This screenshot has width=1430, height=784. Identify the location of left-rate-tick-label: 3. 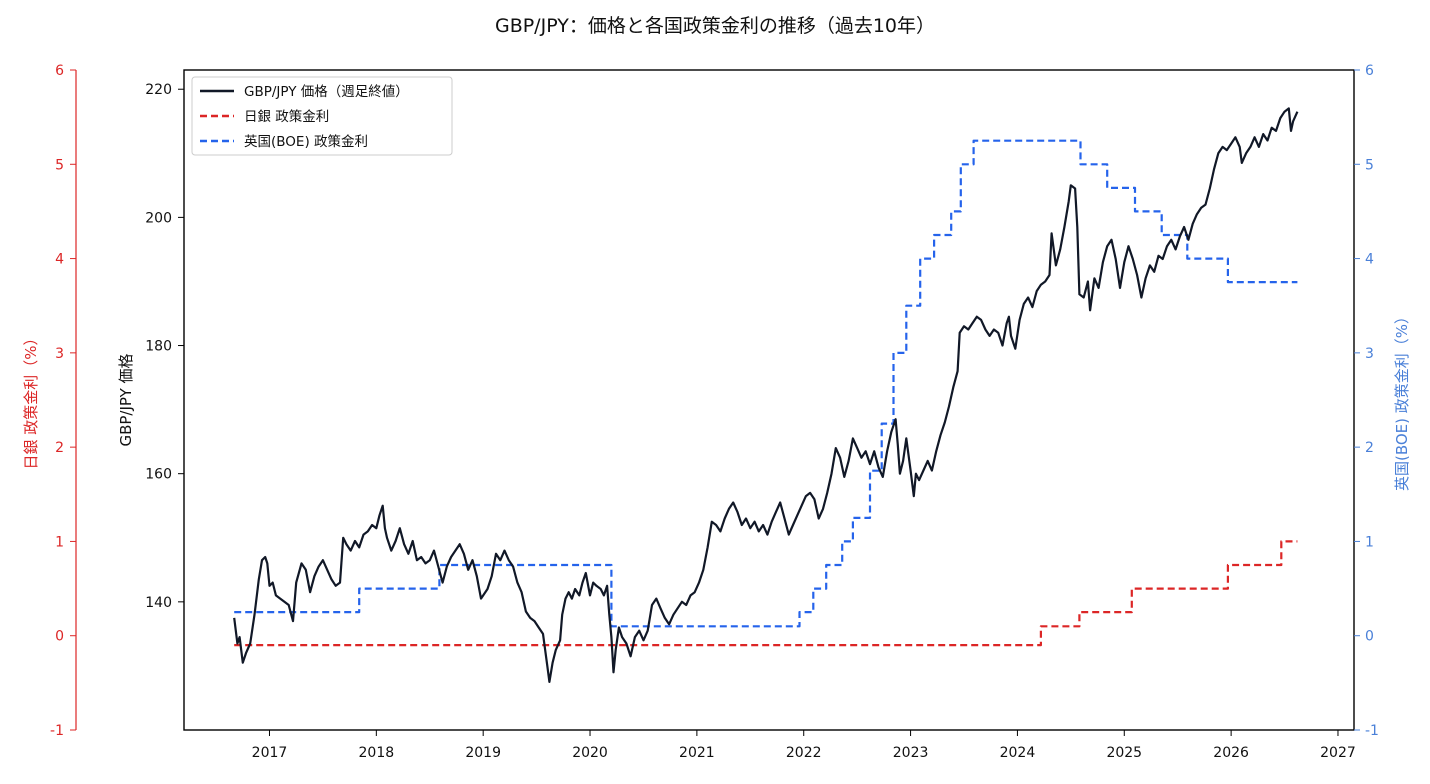
(59, 354).